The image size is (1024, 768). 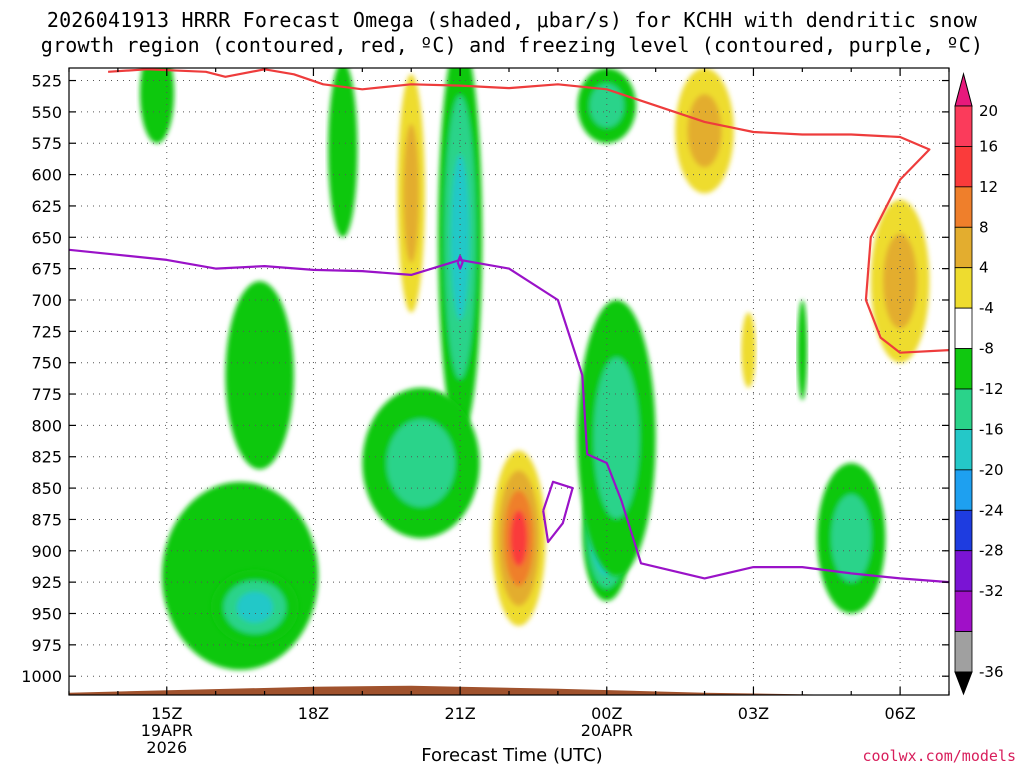 I want to click on sink-18z-upper, so click(x=343, y=153).